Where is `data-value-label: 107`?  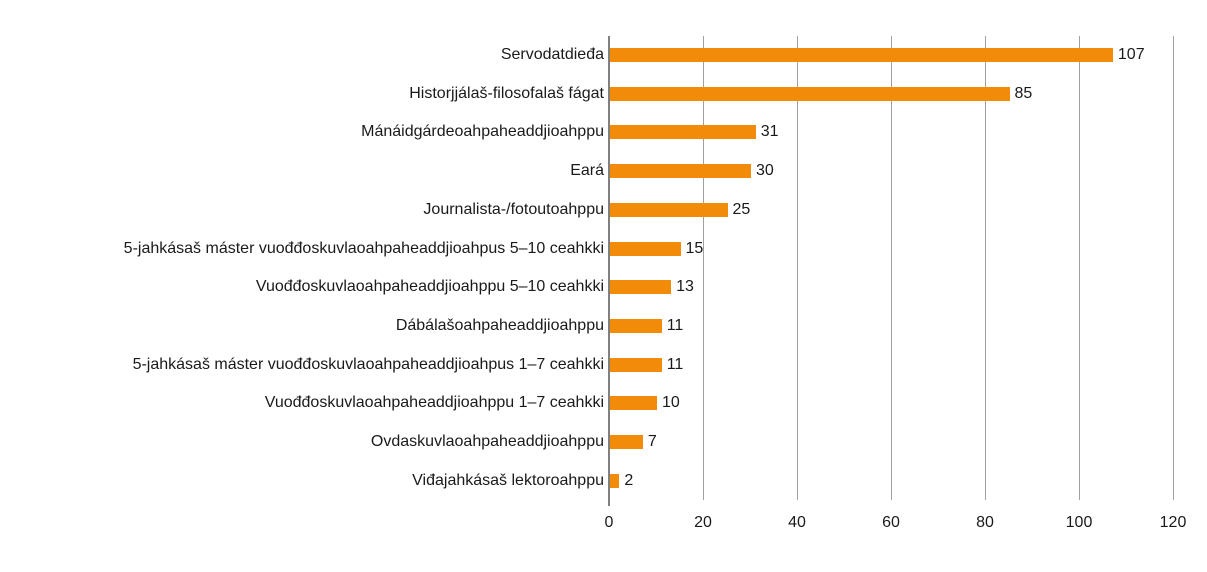
data-value-label: 107 is located at coordinates (1131, 54).